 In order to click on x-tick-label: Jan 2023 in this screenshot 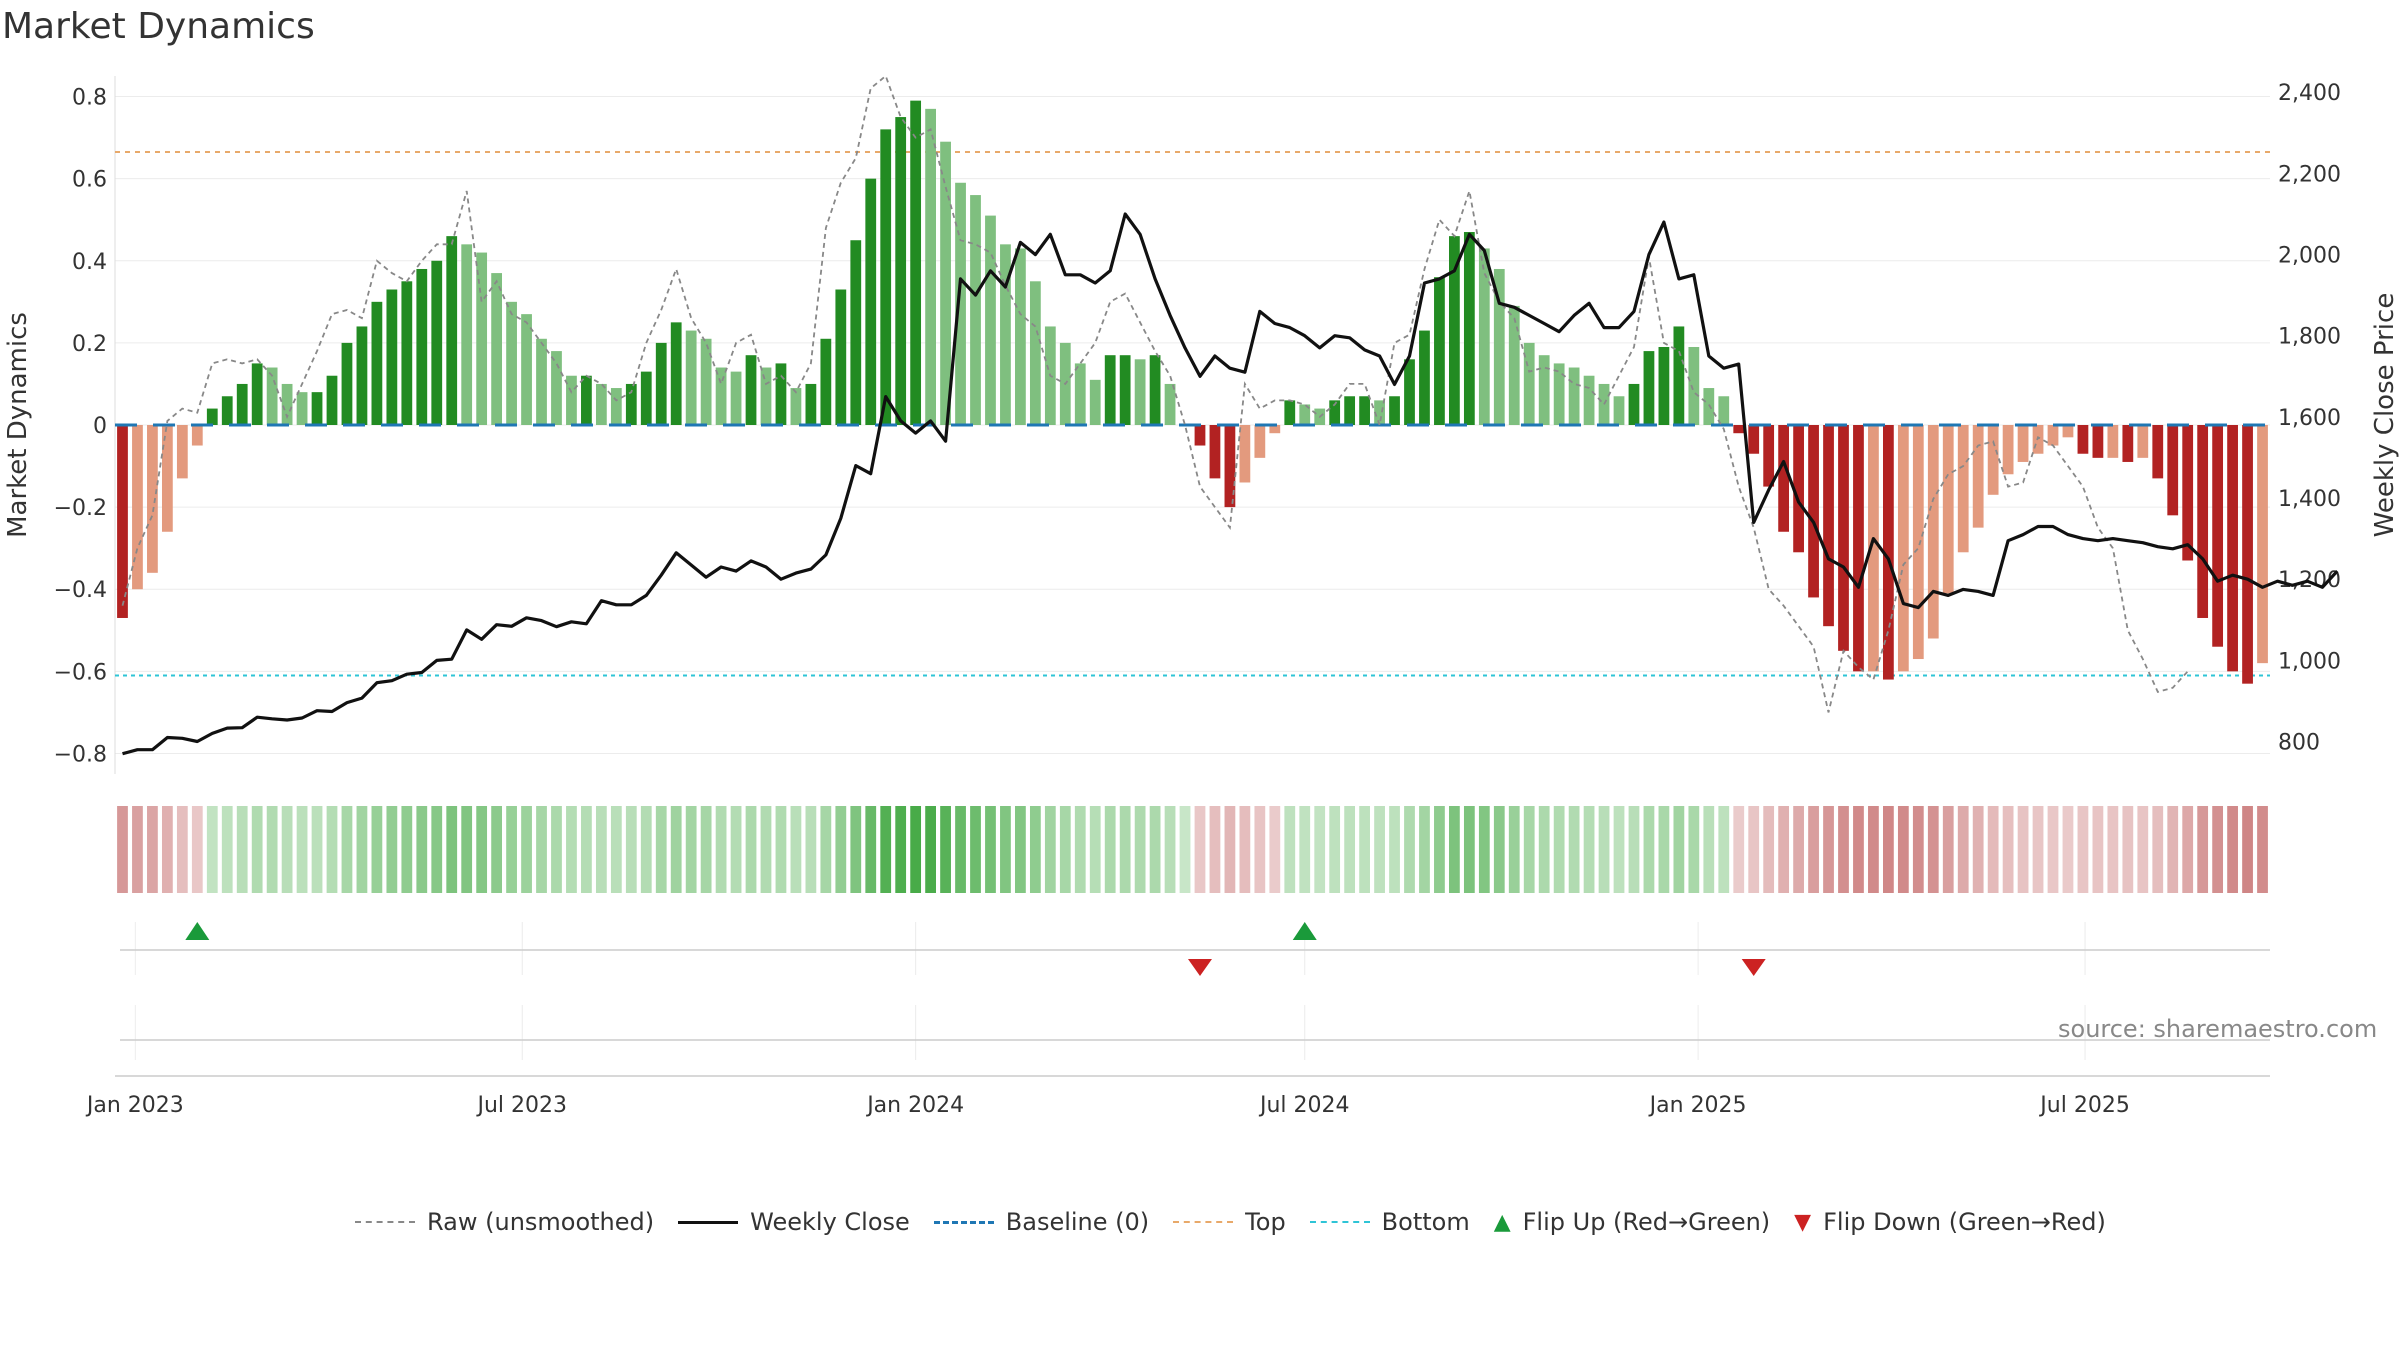, I will do `click(134, 1105)`.